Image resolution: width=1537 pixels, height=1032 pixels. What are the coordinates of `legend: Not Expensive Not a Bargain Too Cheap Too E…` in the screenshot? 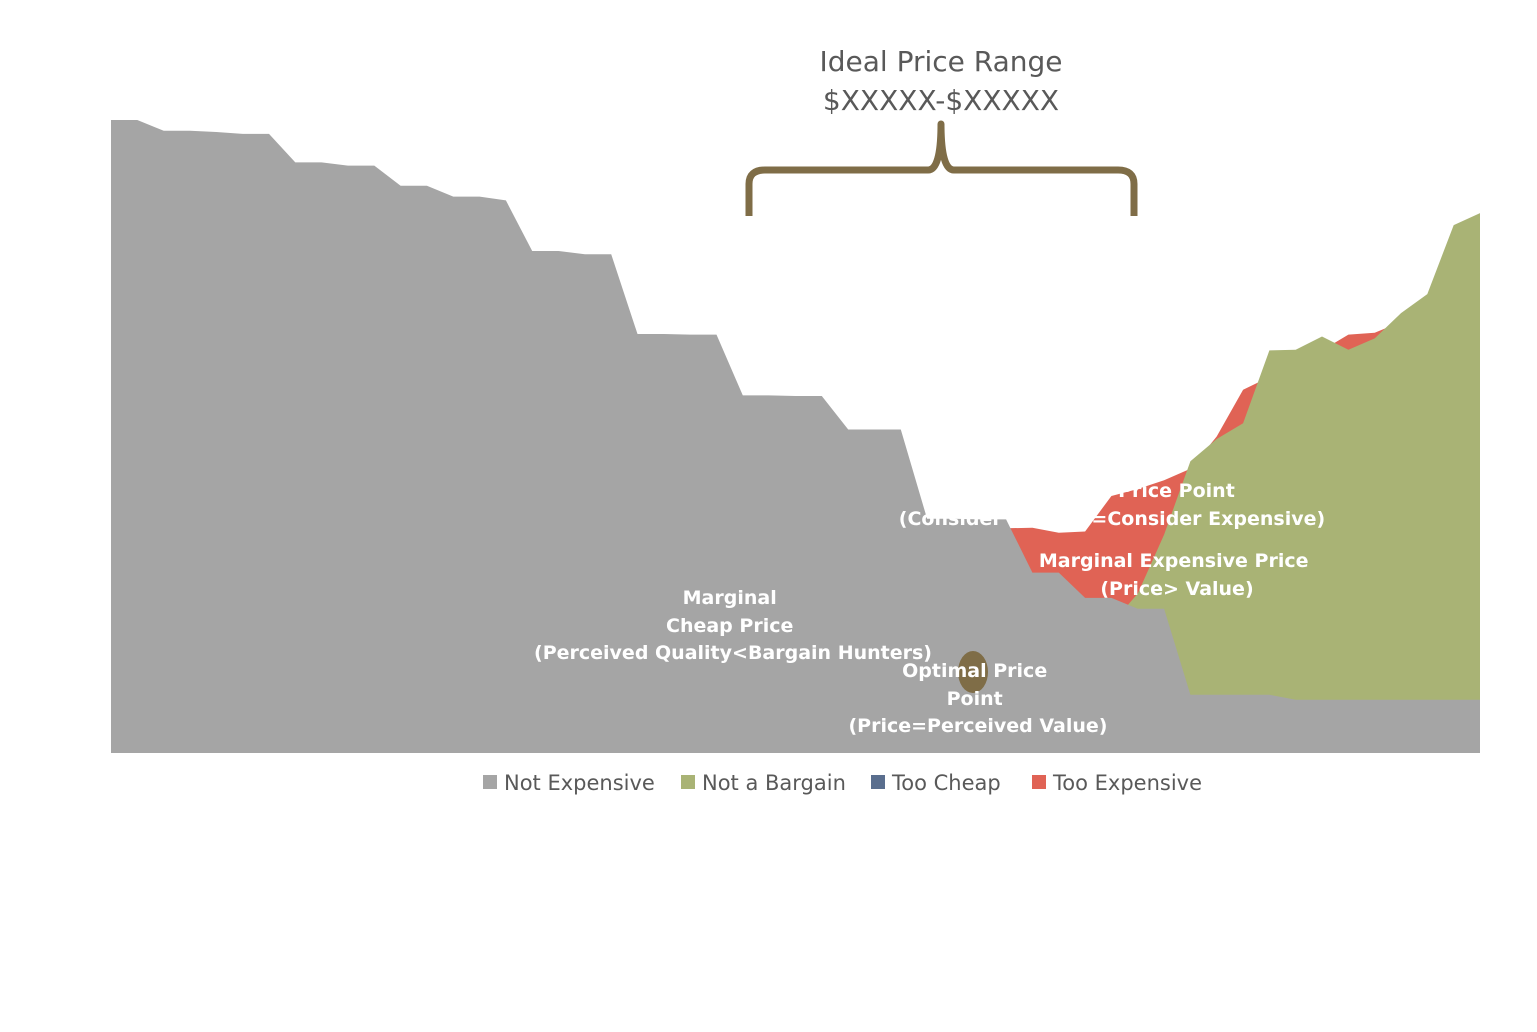 It's located at (842, 783).